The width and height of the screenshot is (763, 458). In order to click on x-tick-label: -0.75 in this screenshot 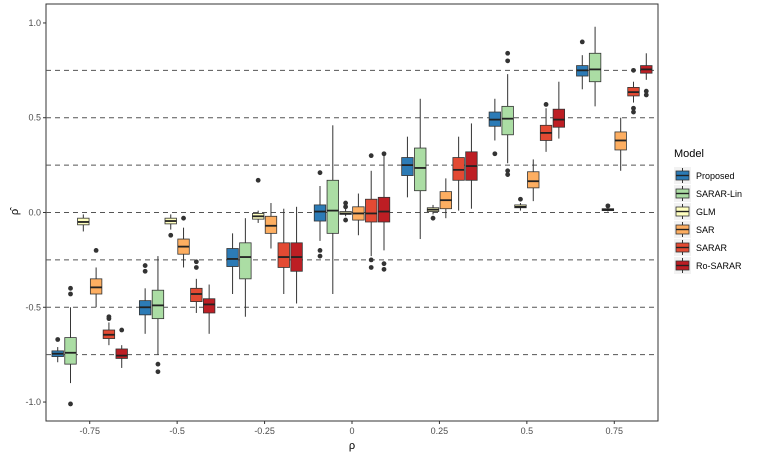, I will do `click(89, 431)`.